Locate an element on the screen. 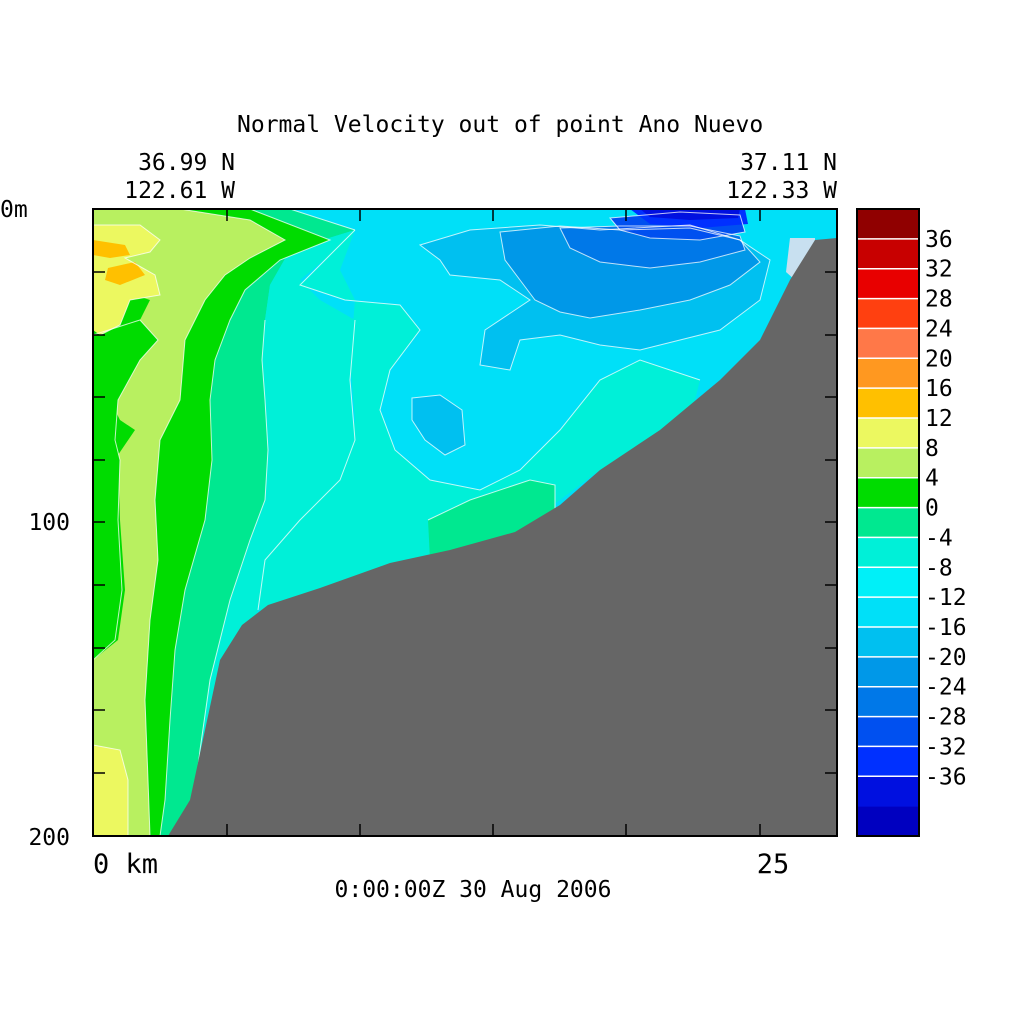  right-latitude: 37.11 N is located at coordinates (788, 163).